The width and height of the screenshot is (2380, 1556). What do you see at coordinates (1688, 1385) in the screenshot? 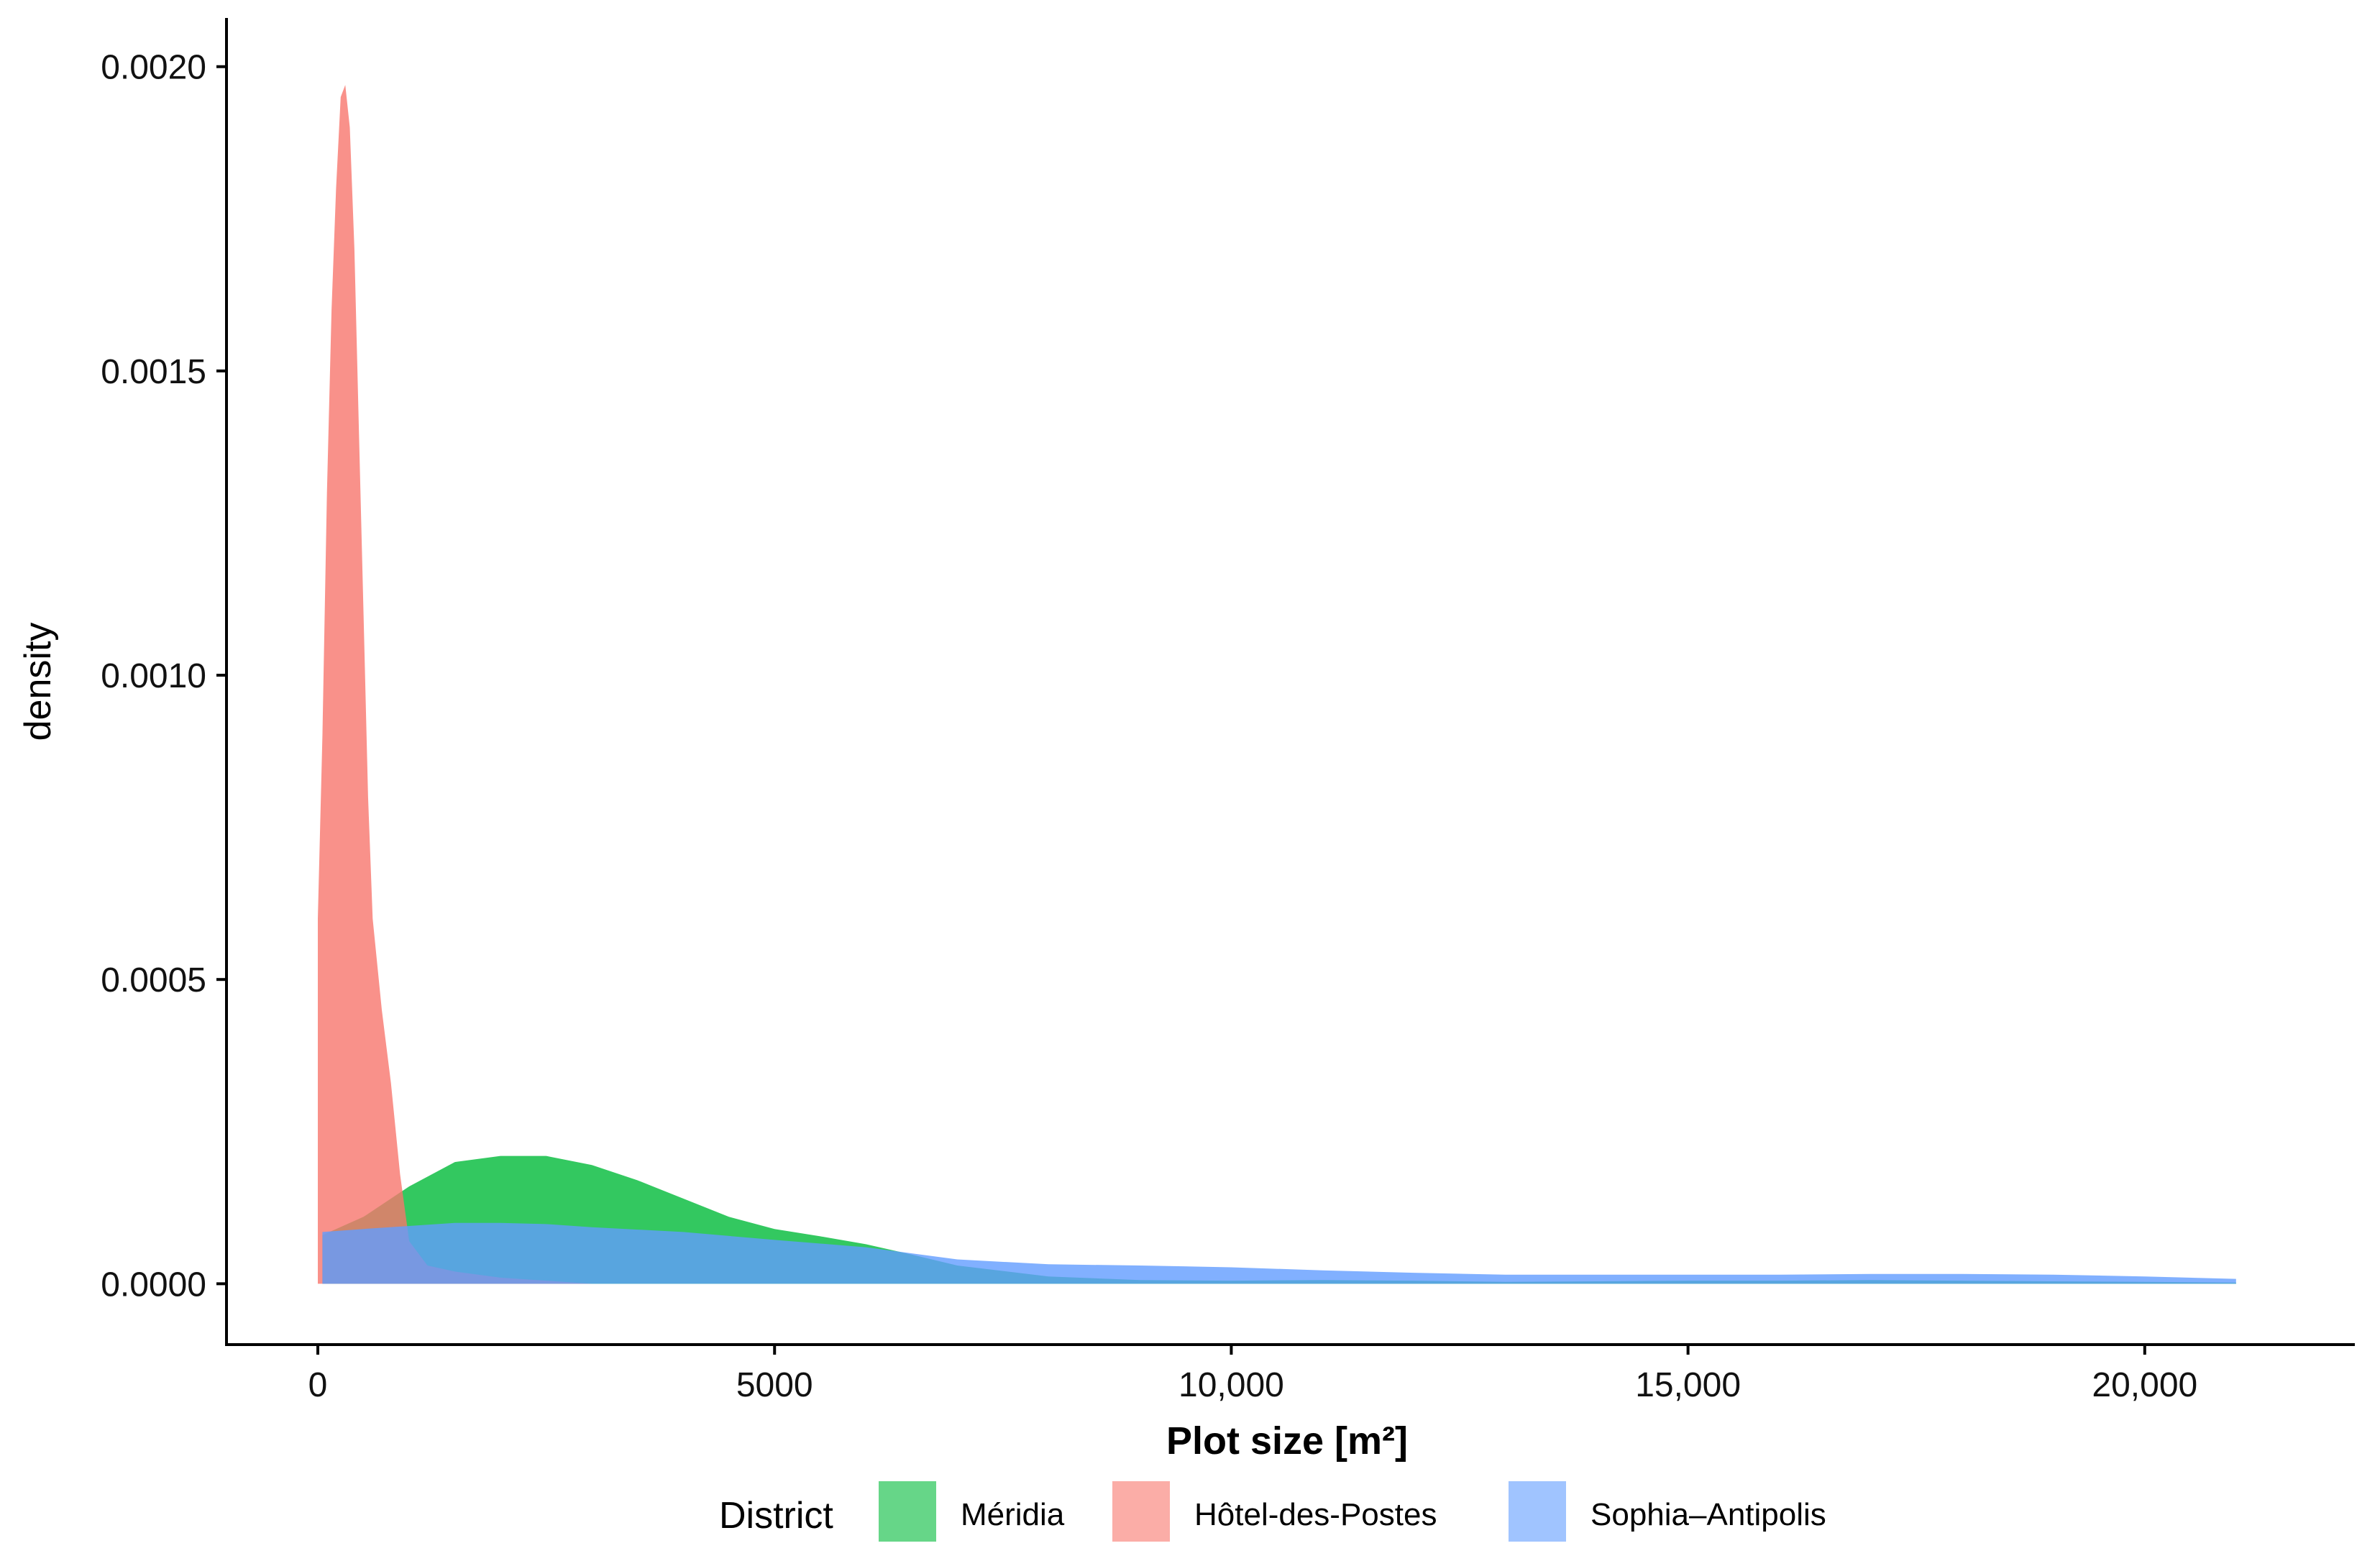
I see `x-tick-label: 15,000` at bounding box center [1688, 1385].